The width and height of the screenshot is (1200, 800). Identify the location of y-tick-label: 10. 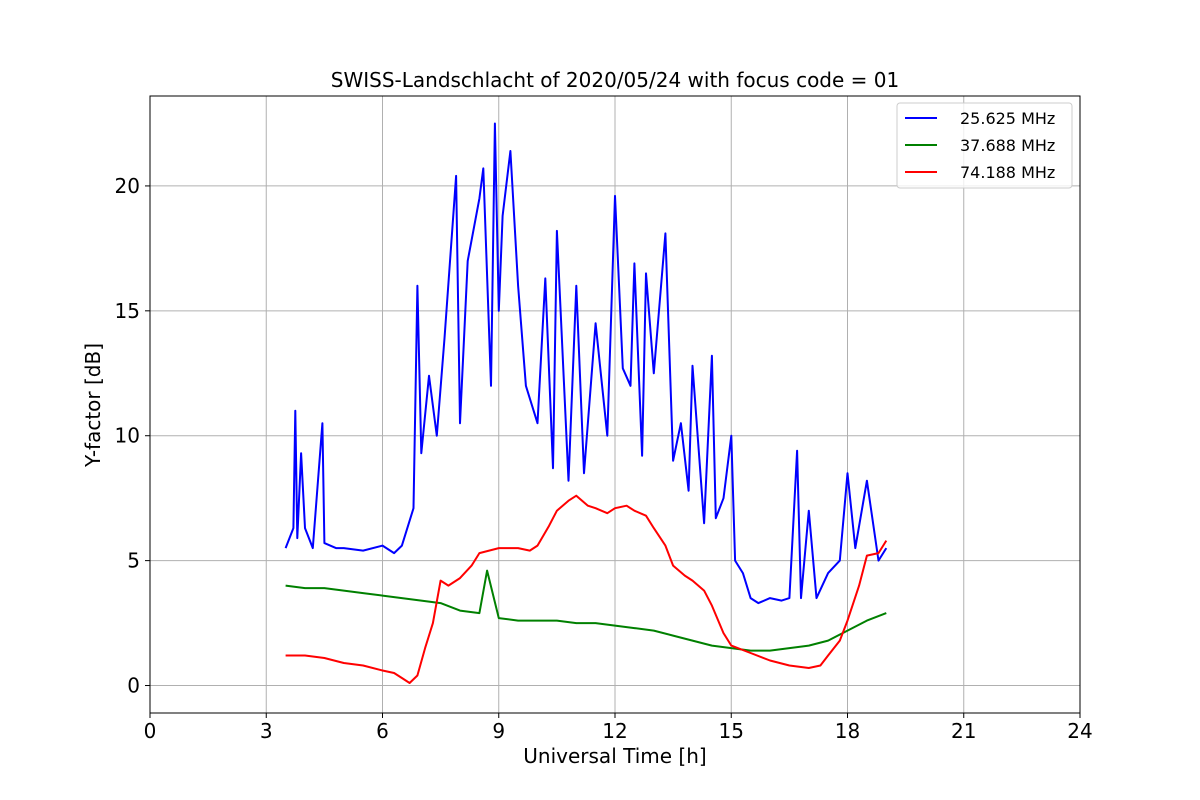
(127, 436).